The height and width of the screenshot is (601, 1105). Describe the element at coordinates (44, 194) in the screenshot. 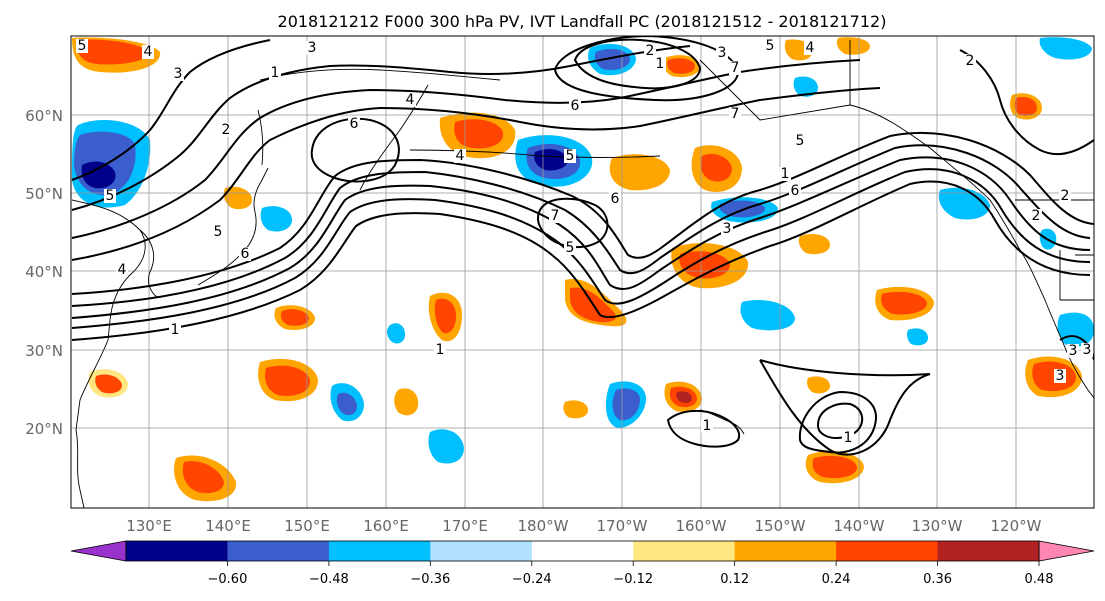

I see `lat-label: 50°N` at that location.